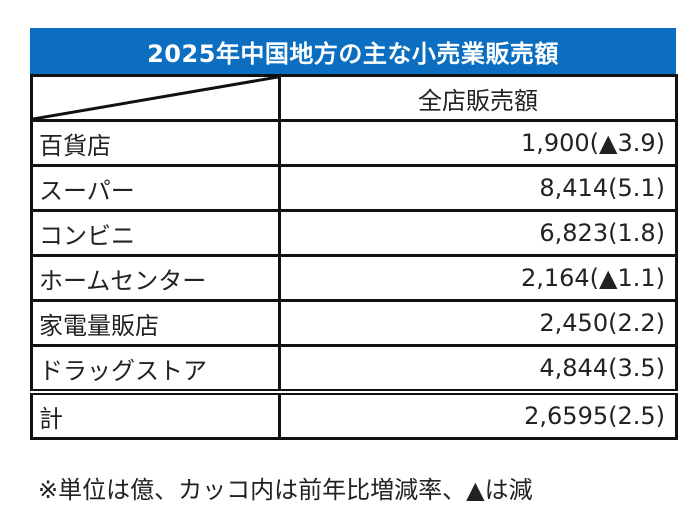  Describe the element at coordinates (155, 233) in the screenshot. I see `row-category: コンビニ` at that location.